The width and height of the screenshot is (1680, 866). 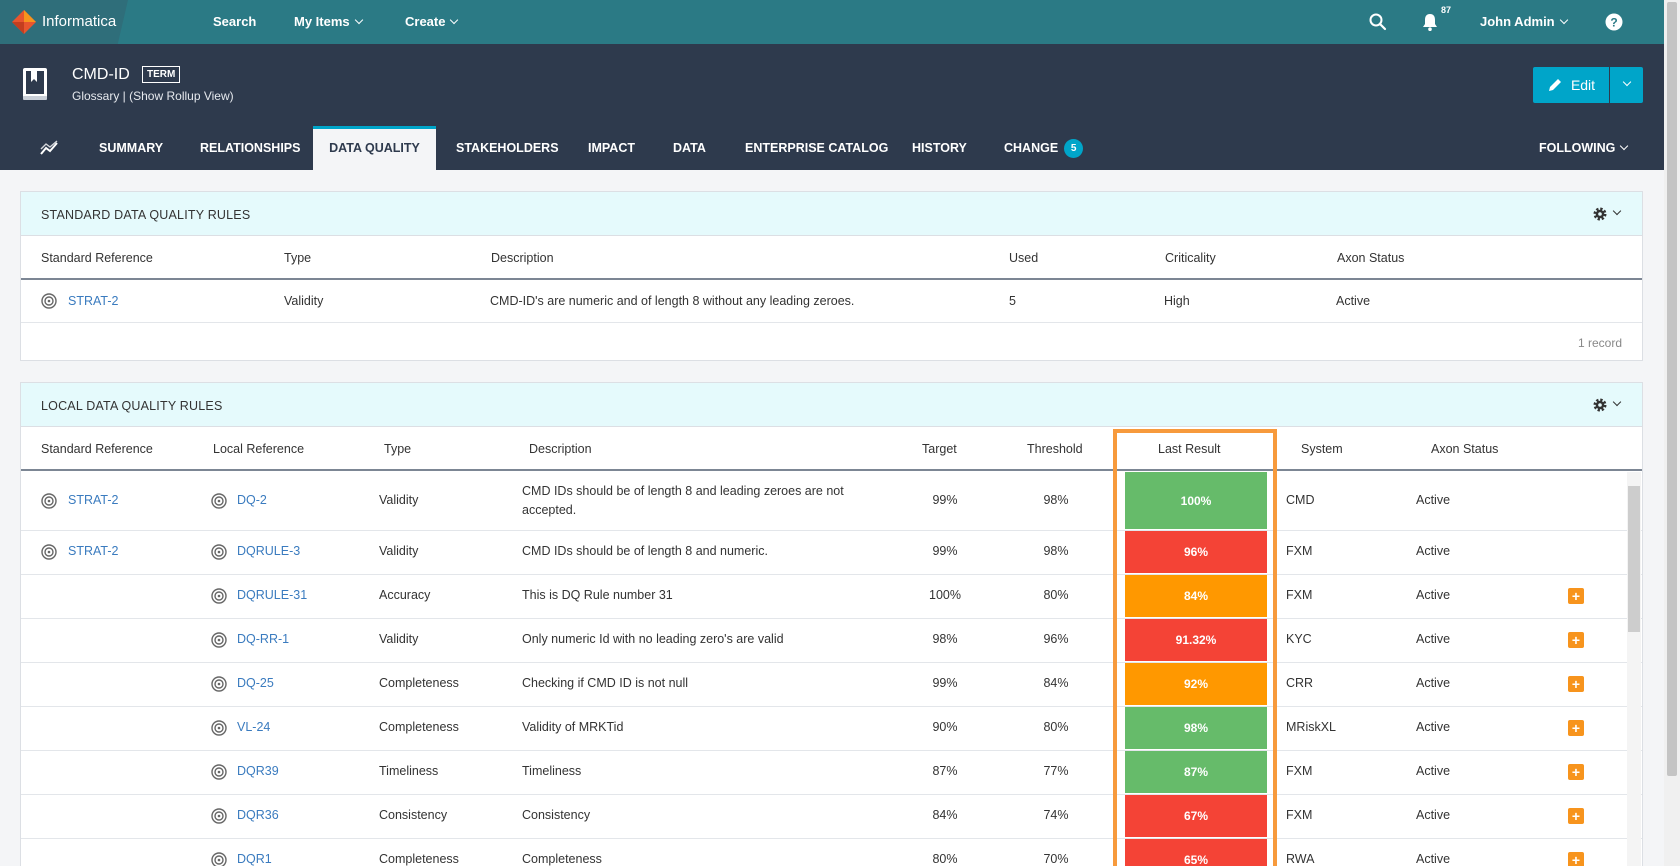 I want to click on local-reference-link: DQR36, so click(x=258, y=815).